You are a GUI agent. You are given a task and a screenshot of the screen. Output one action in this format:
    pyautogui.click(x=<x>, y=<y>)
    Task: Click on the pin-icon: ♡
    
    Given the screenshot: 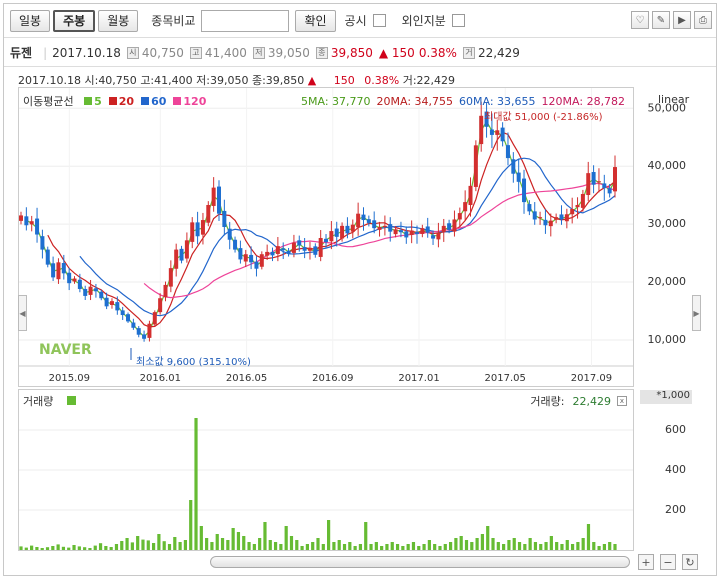 What is the action you would take?
    pyautogui.click(x=640, y=20)
    